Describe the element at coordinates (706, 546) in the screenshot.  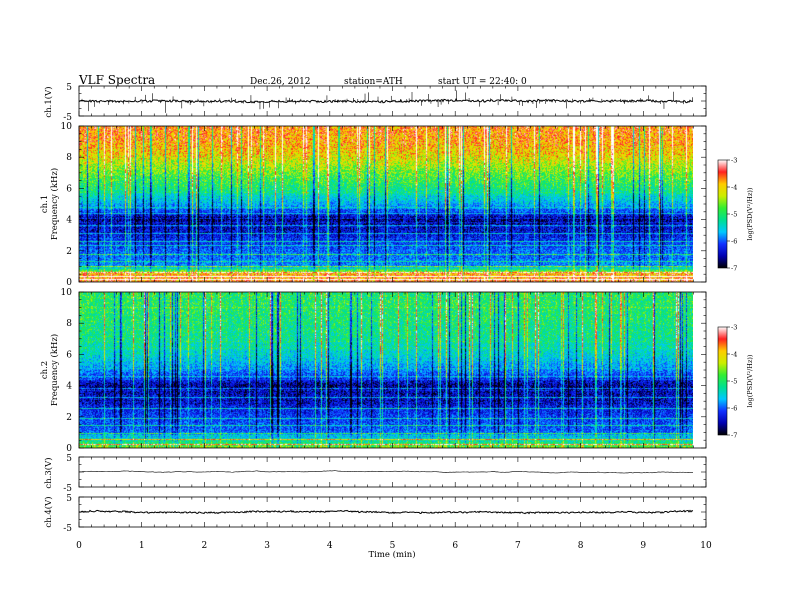
I see `x-axis-tick-label: 10` at that location.